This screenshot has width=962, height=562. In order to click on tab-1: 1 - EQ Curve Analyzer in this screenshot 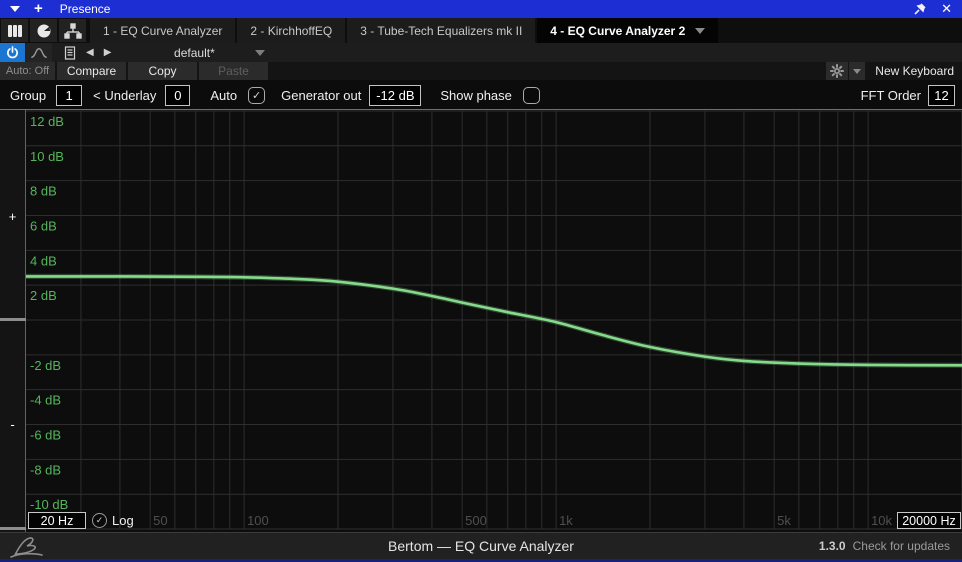, I will do `click(163, 30)`.